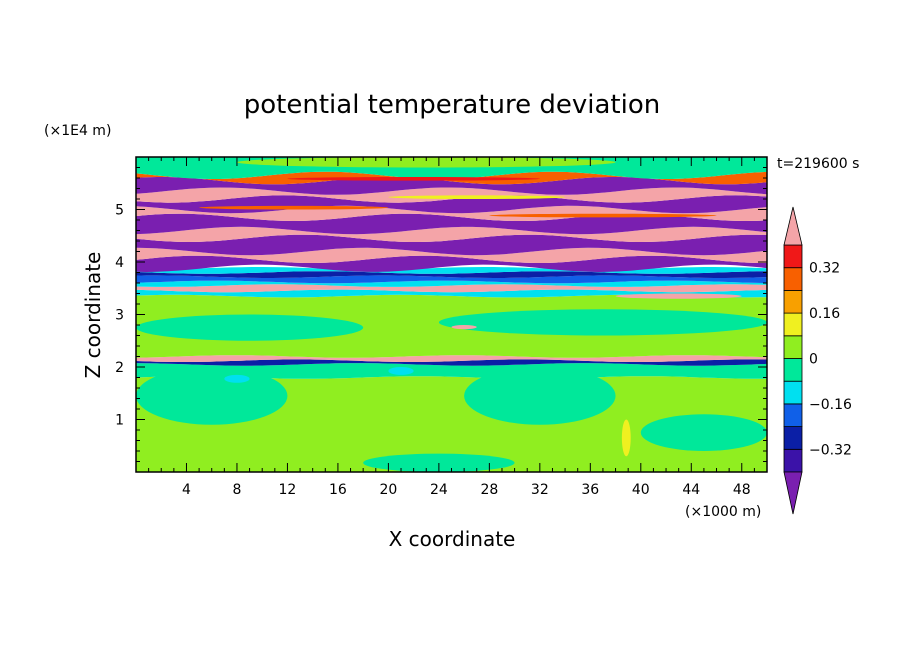  Describe the element at coordinates (830, 450) in the screenshot. I see `colorbar-label: −0.32` at that location.